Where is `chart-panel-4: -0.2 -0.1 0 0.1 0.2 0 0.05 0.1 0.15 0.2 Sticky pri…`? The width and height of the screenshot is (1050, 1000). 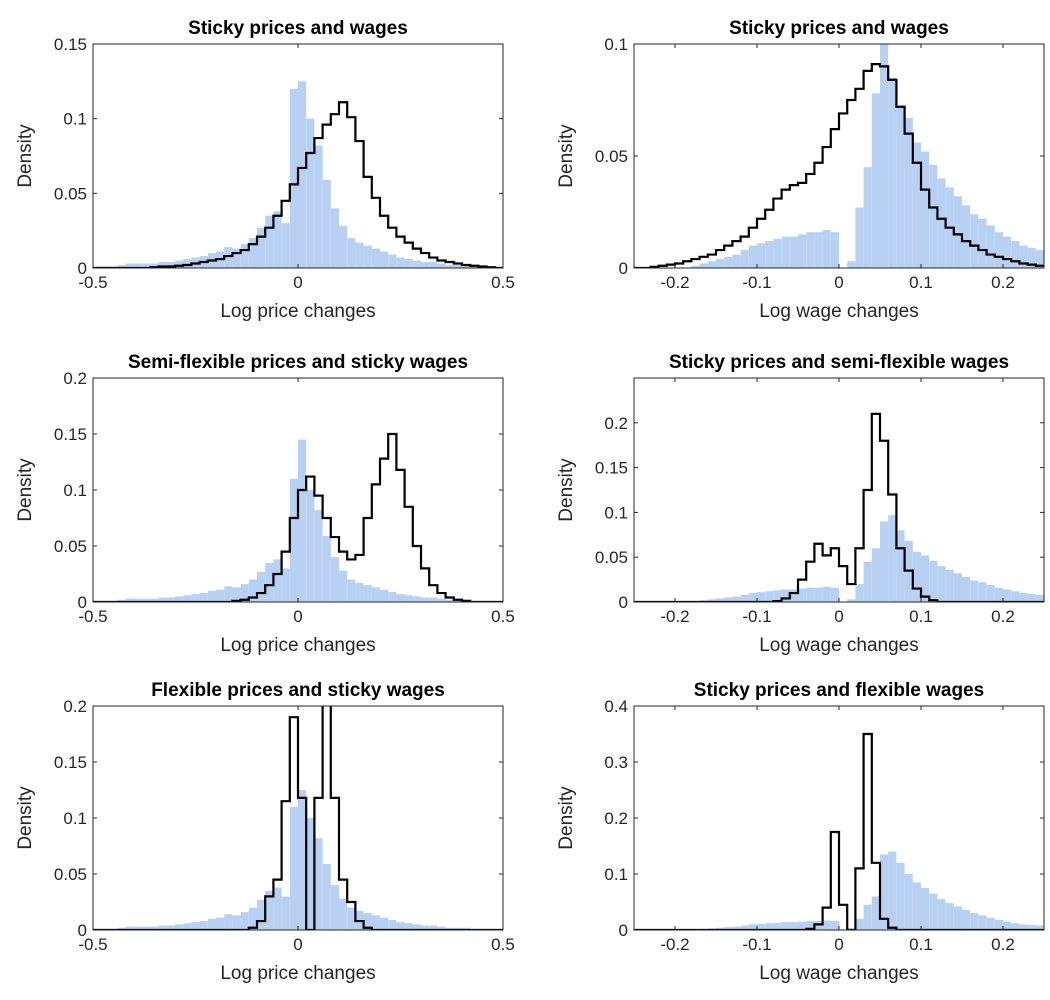 chart-panel-4: -0.2 -0.1 0 0.1 0.2 0 0.05 0.1 0.15 0.2 Sticky pri… is located at coordinates (800, 504).